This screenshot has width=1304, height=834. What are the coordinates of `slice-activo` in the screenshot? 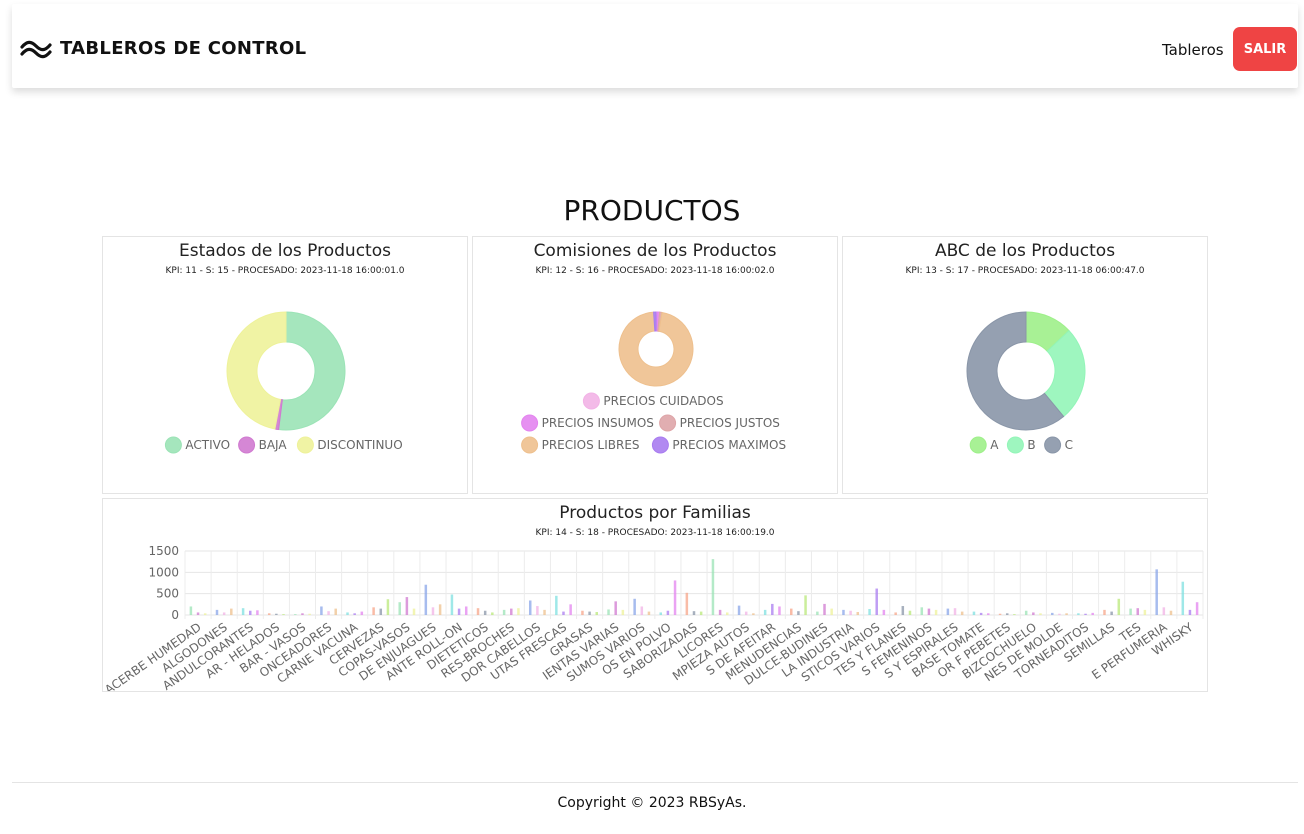 It's located at (312, 371).